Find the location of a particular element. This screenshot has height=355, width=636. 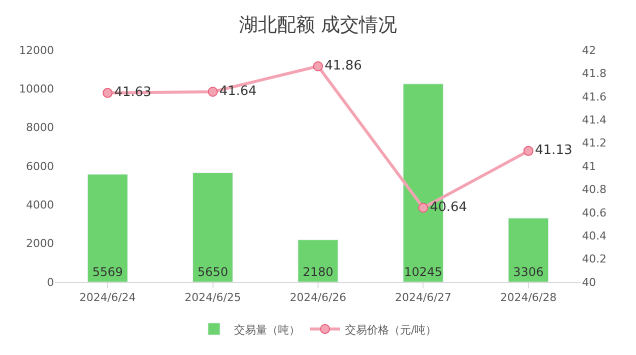

data-label: 3306 is located at coordinates (528, 272).